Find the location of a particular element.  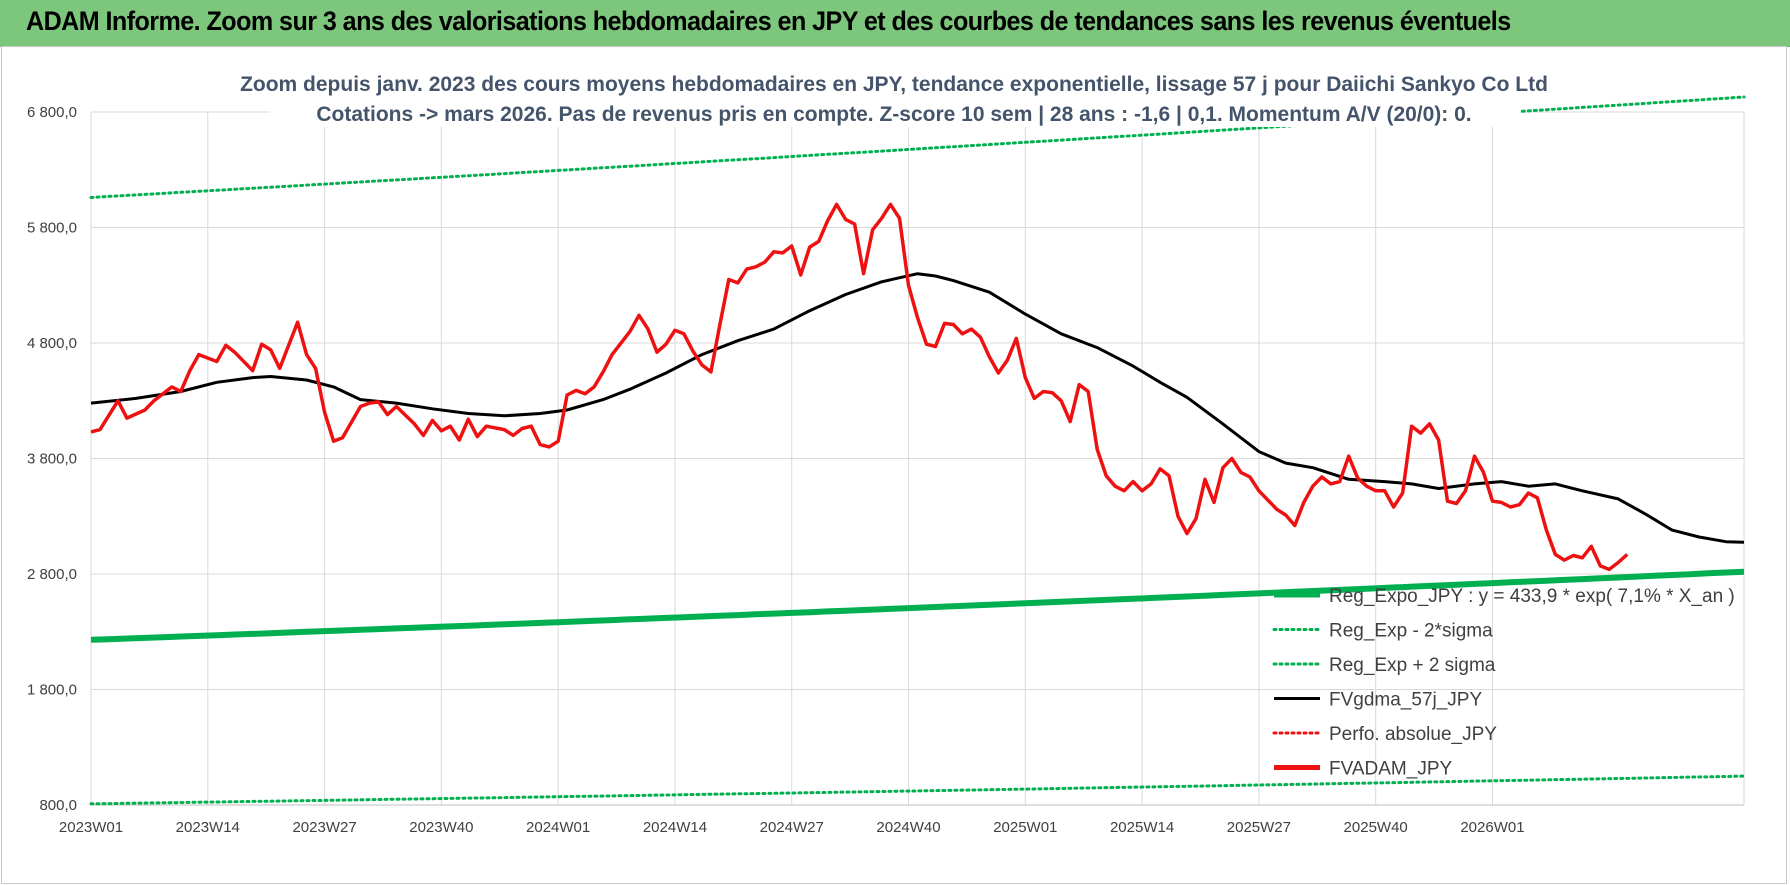

x-tick-label: 2024W40 is located at coordinates (908, 827).